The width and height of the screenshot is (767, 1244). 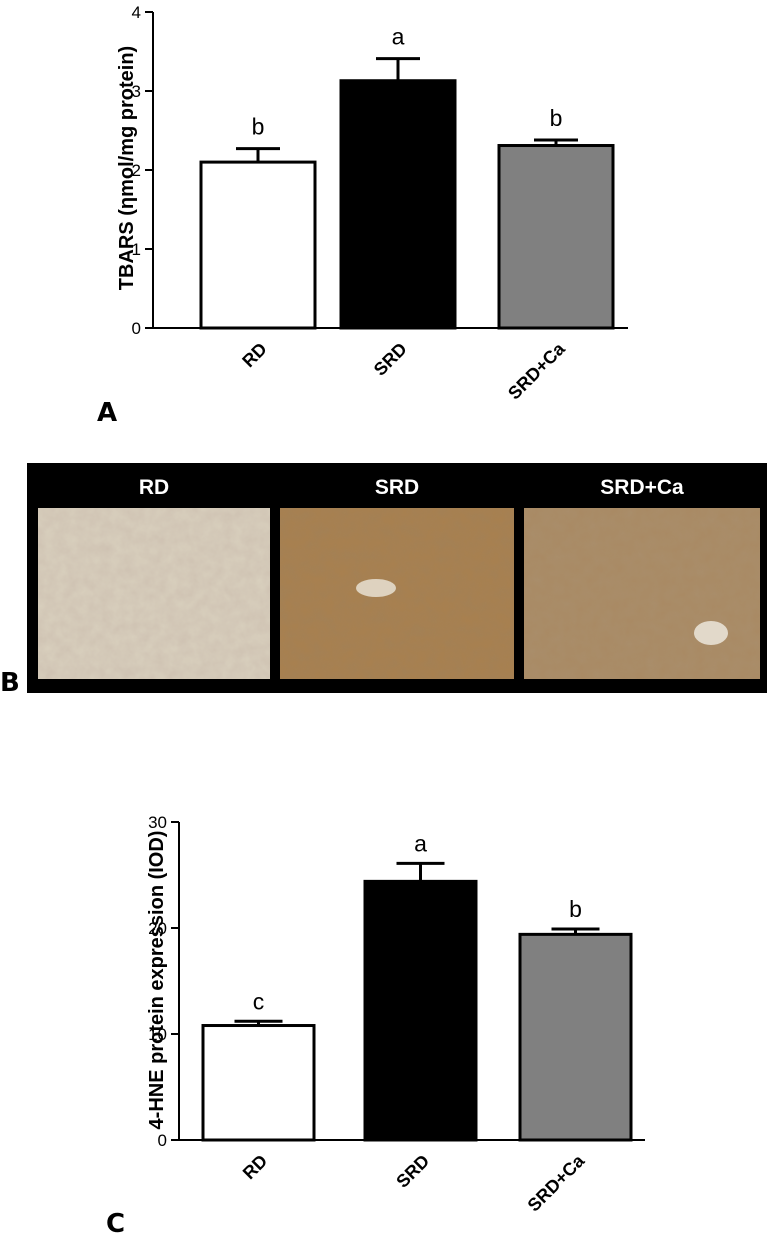 I want to click on panel-letter-a: A, so click(x=107, y=413).